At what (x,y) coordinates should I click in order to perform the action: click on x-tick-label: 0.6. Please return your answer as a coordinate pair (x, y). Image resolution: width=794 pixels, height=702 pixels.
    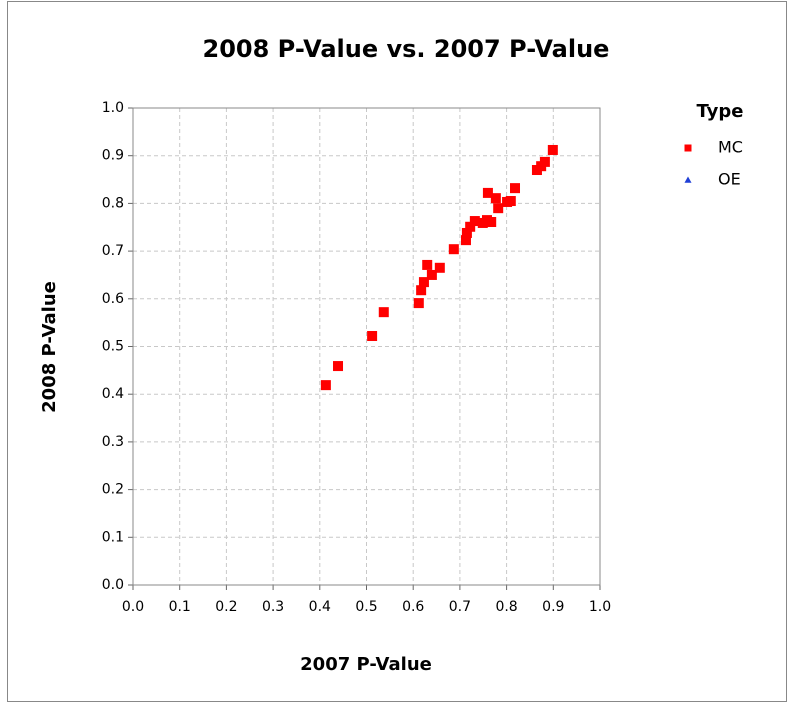
    Looking at the image, I should click on (413, 607).